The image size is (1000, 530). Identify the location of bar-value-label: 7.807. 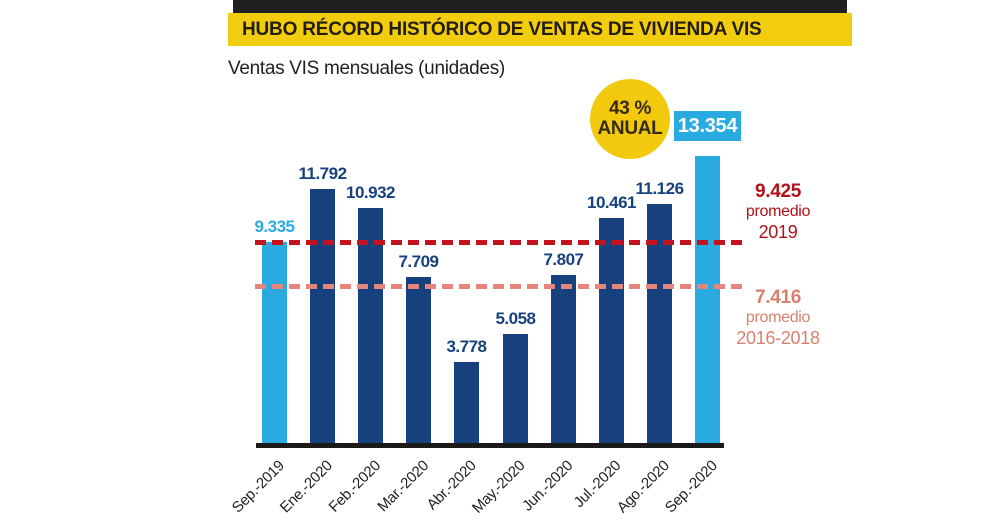
(563, 259).